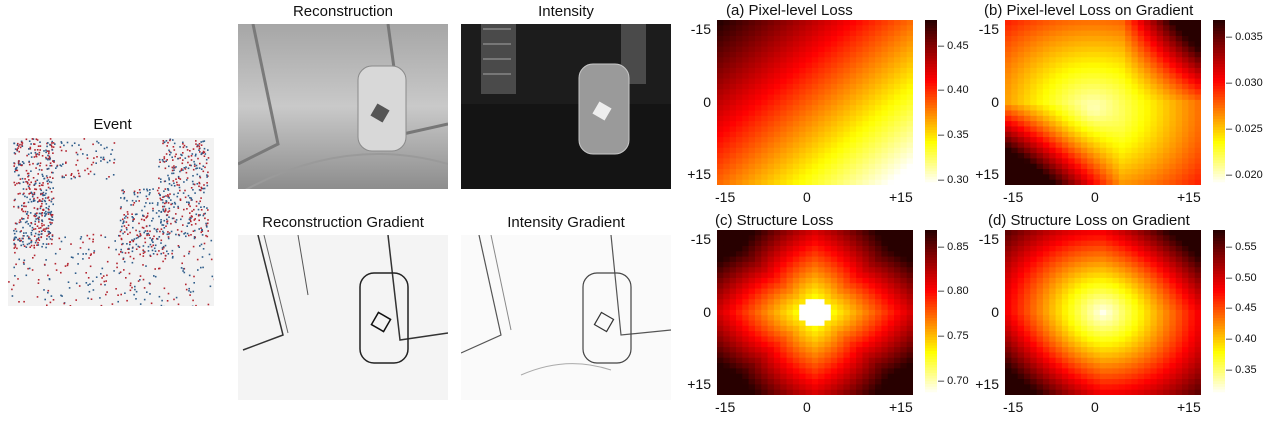 Image resolution: width=1266 pixels, height=425 pixels. Describe the element at coordinates (707, 101) in the screenshot. I see `y-tick-label: 0` at that location.